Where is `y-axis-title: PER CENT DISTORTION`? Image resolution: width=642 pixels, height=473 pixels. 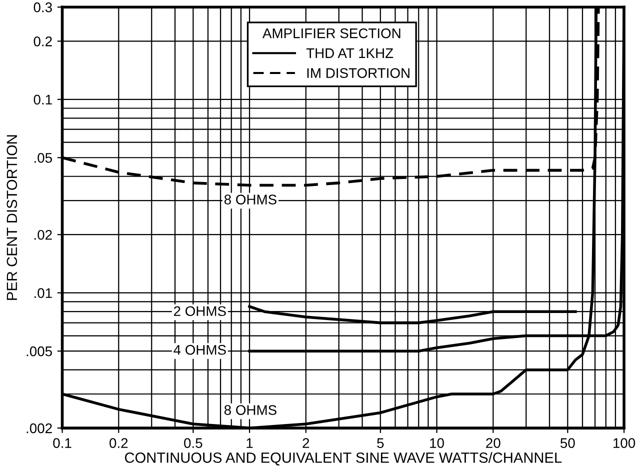
y-axis-title: PER CENT DISTORTION is located at coordinates (12, 217).